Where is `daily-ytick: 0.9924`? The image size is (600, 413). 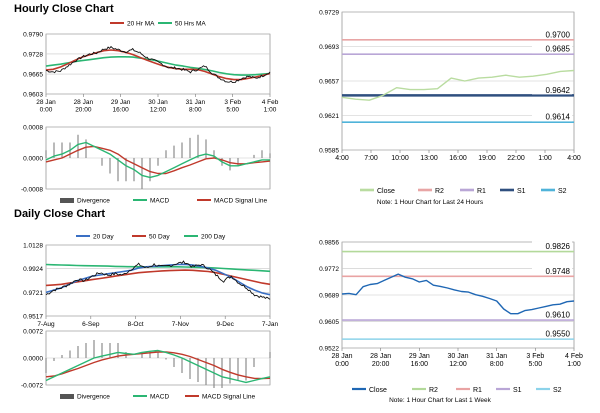
daily-ytick: 0.9924 is located at coordinates (33, 269).